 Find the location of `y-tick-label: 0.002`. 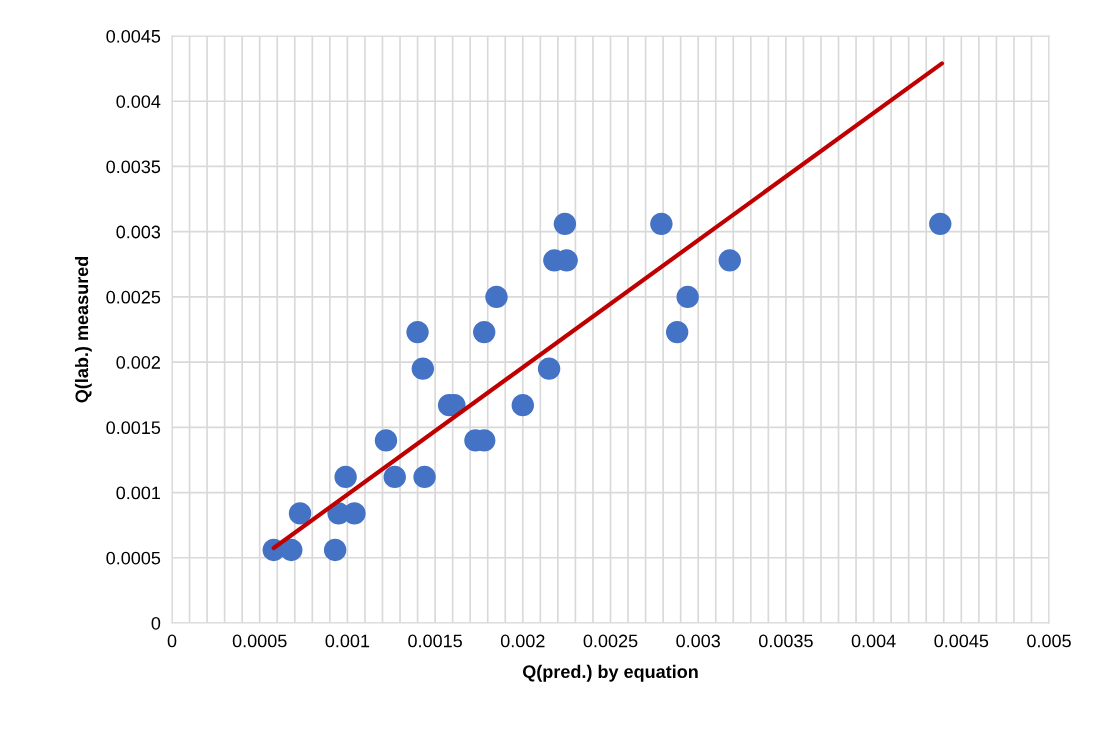

y-tick-label: 0.002 is located at coordinates (138, 362).